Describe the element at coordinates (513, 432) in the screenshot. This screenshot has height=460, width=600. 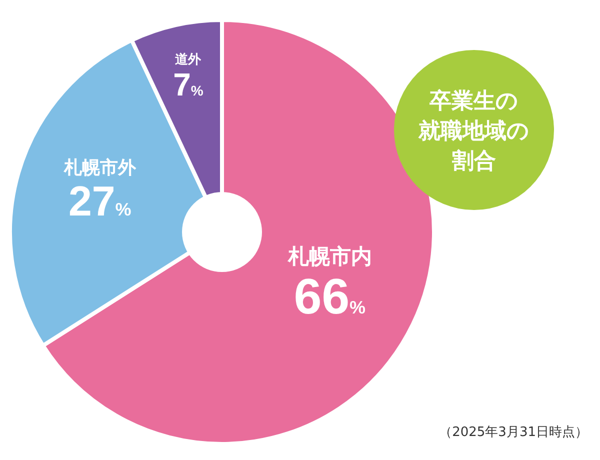
I see `text: （2025年3月31日時点）` at that location.